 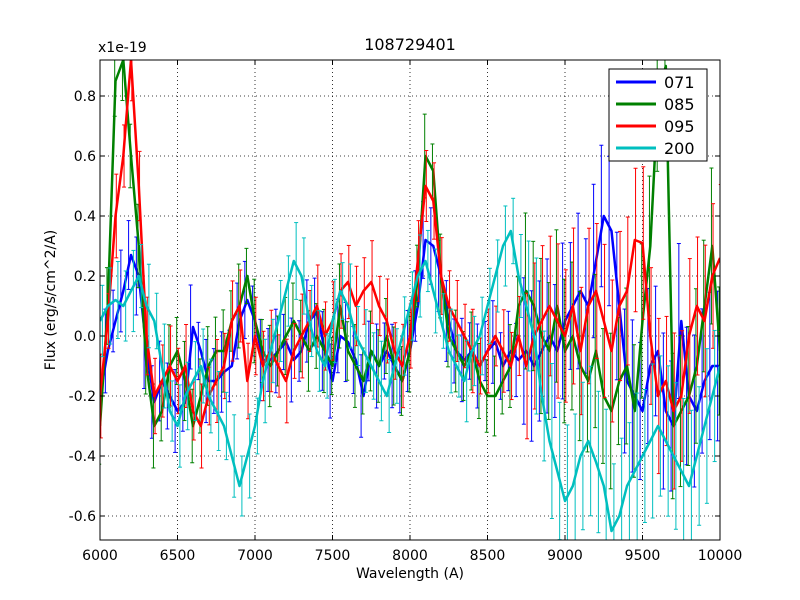 I want to click on x-tick-label: 10000, so click(x=720, y=556).